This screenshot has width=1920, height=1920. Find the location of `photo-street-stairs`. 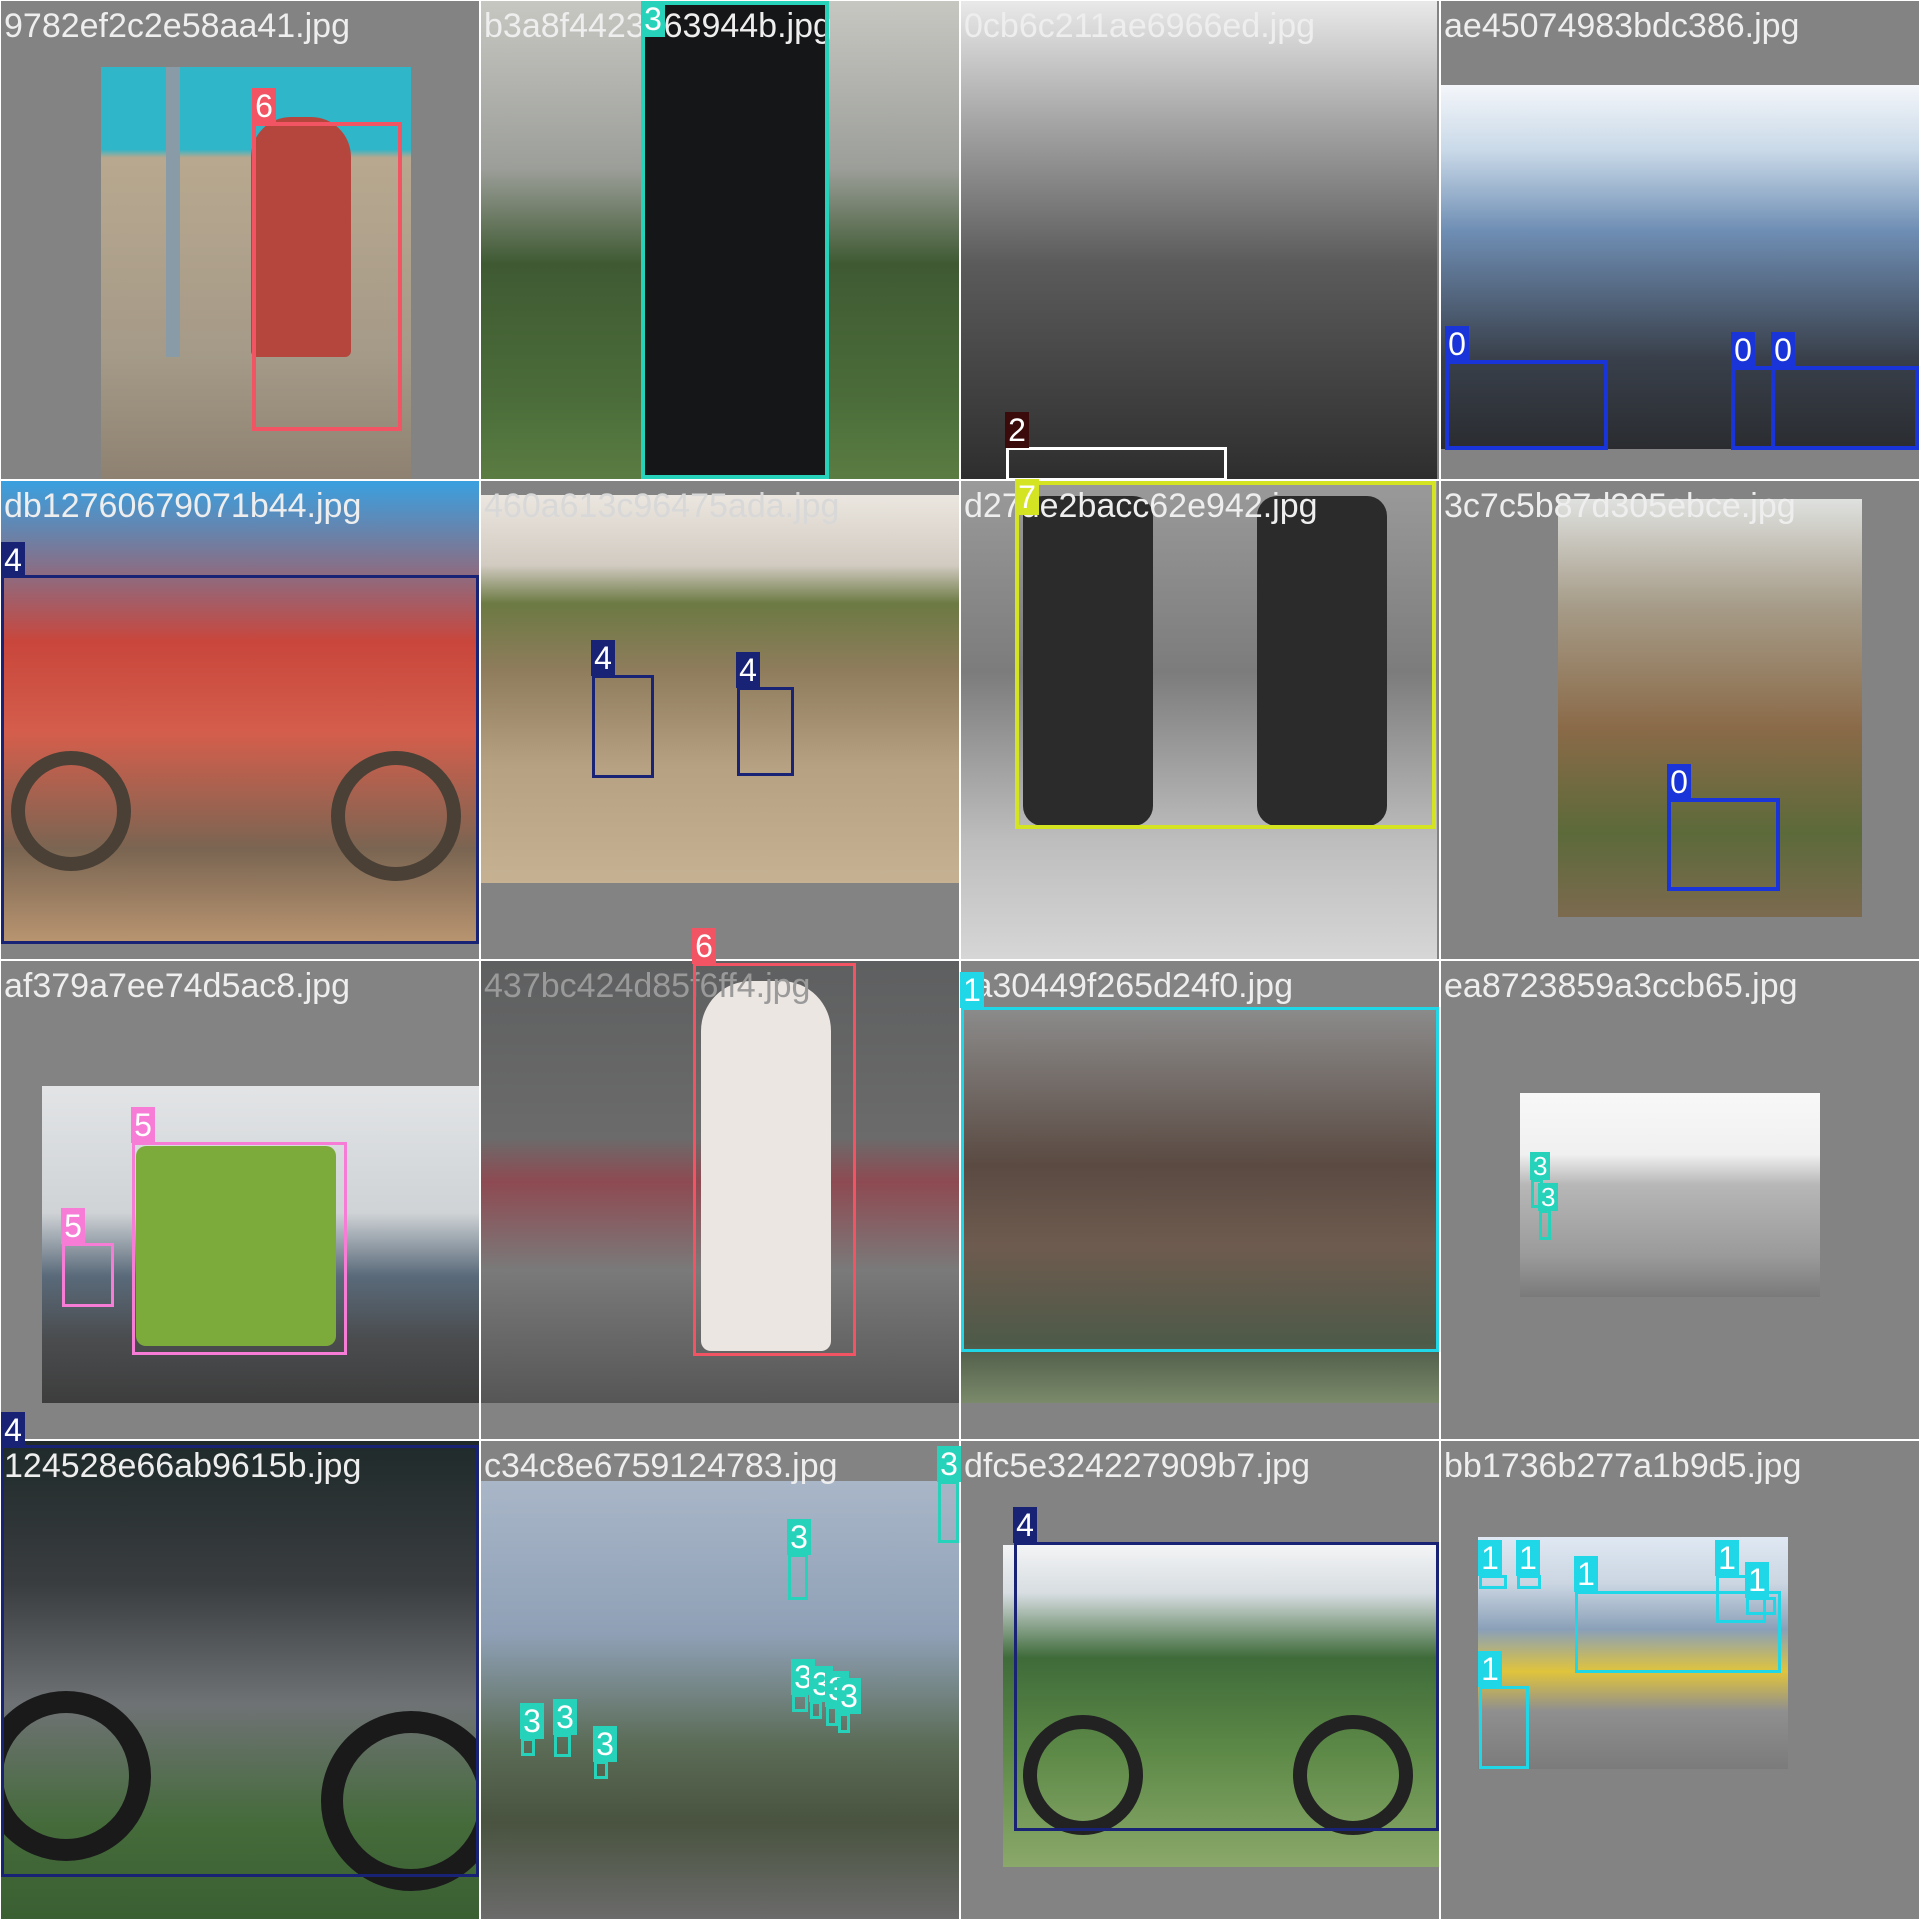

photo-street-stairs is located at coordinates (1199, 240).